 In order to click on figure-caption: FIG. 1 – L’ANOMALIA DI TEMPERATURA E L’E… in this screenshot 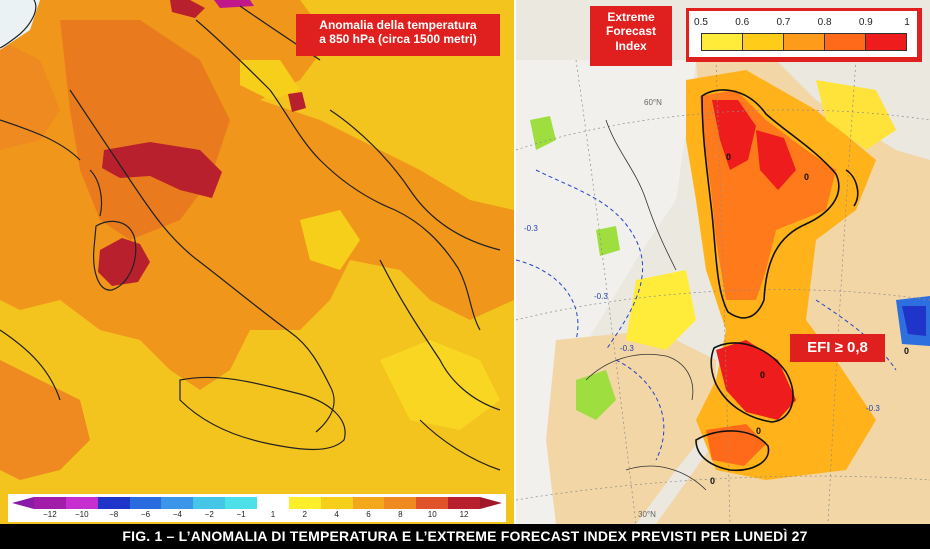, I will do `click(465, 536)`.